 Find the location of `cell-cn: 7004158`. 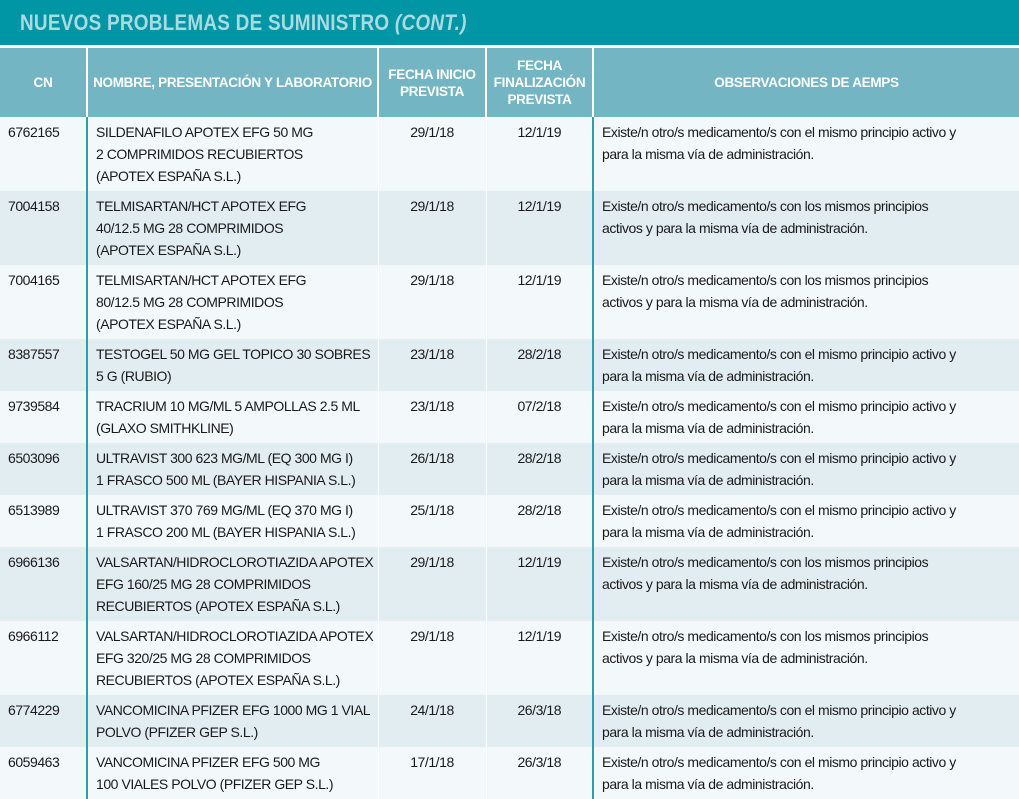

cell-cn: 7004158 is located at coordinates (44, 228).